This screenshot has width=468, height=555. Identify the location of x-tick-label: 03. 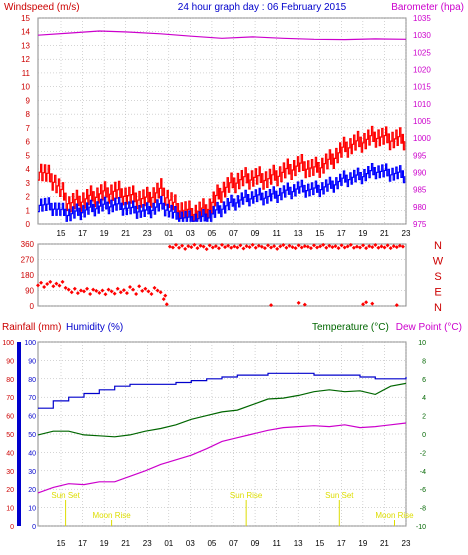
(190, 543).